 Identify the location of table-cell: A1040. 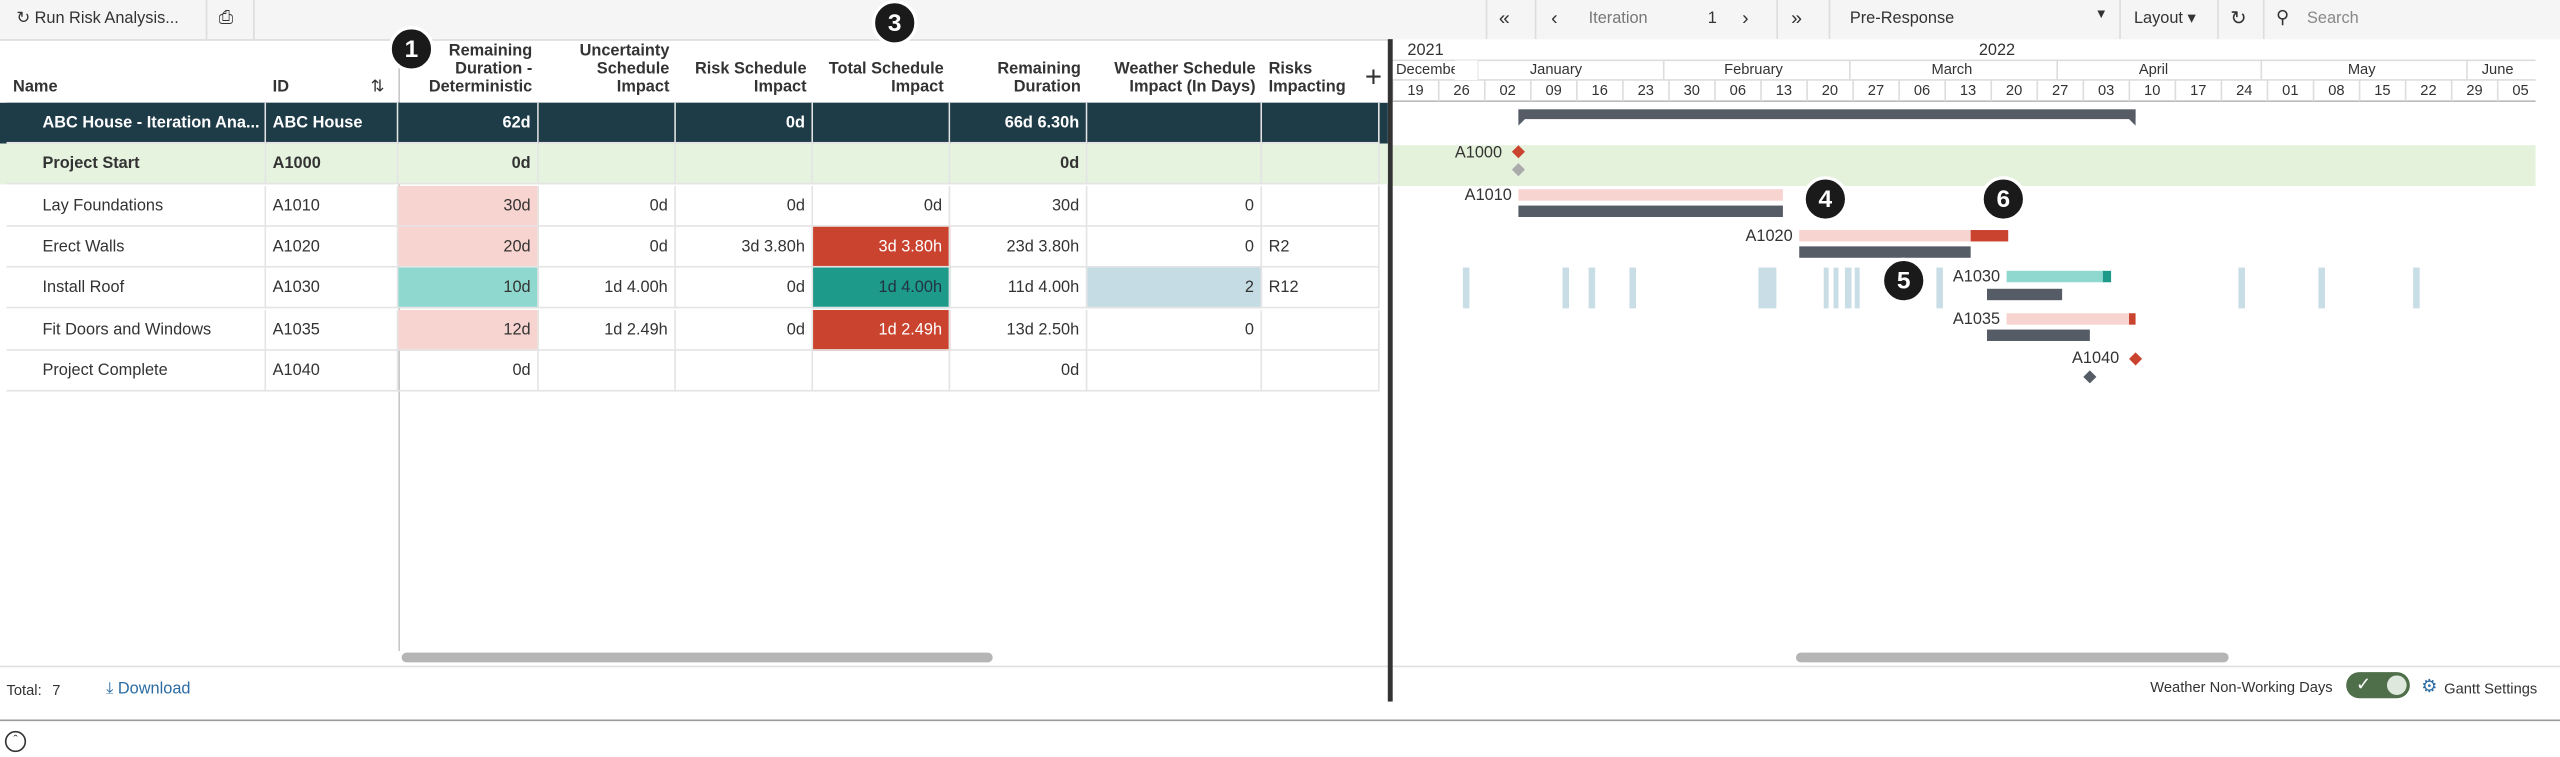
(332, 371).